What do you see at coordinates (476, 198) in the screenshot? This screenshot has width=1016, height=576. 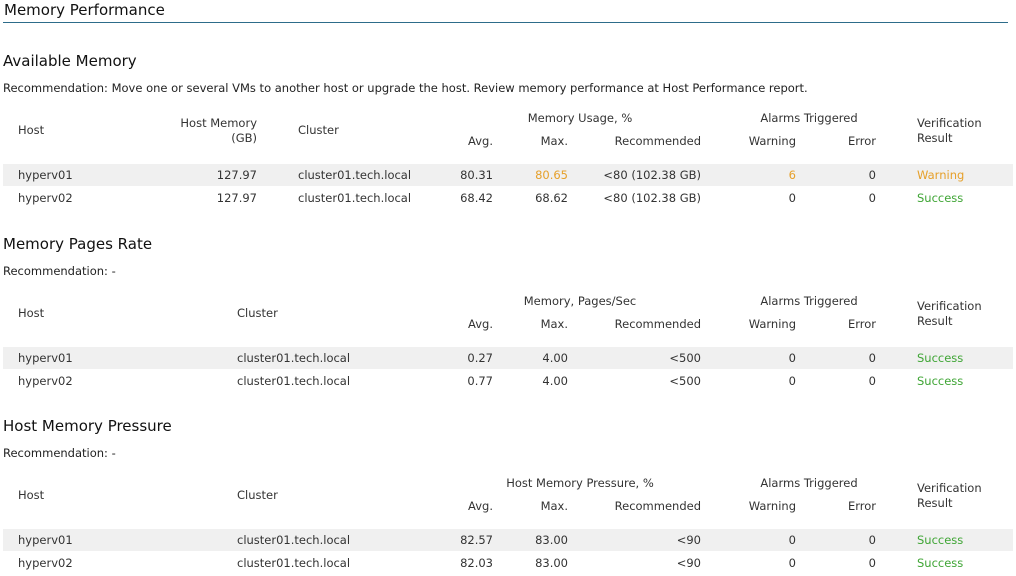 I see `cell-avg: 68.42` at bounding box center [476, 198].